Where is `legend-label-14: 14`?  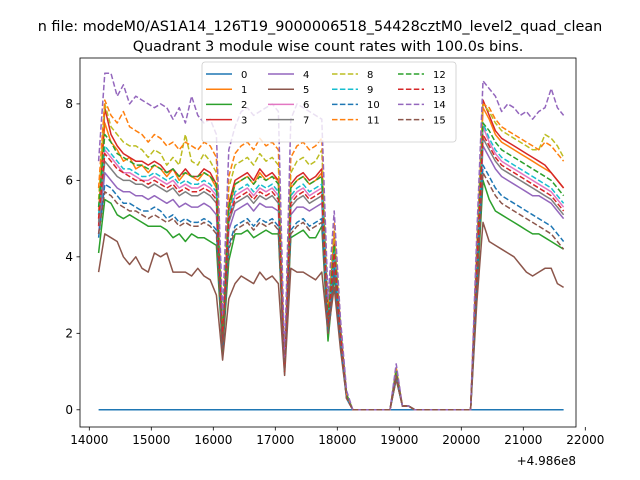 legend-label-14: 14 is located at coordinates (439, 105).